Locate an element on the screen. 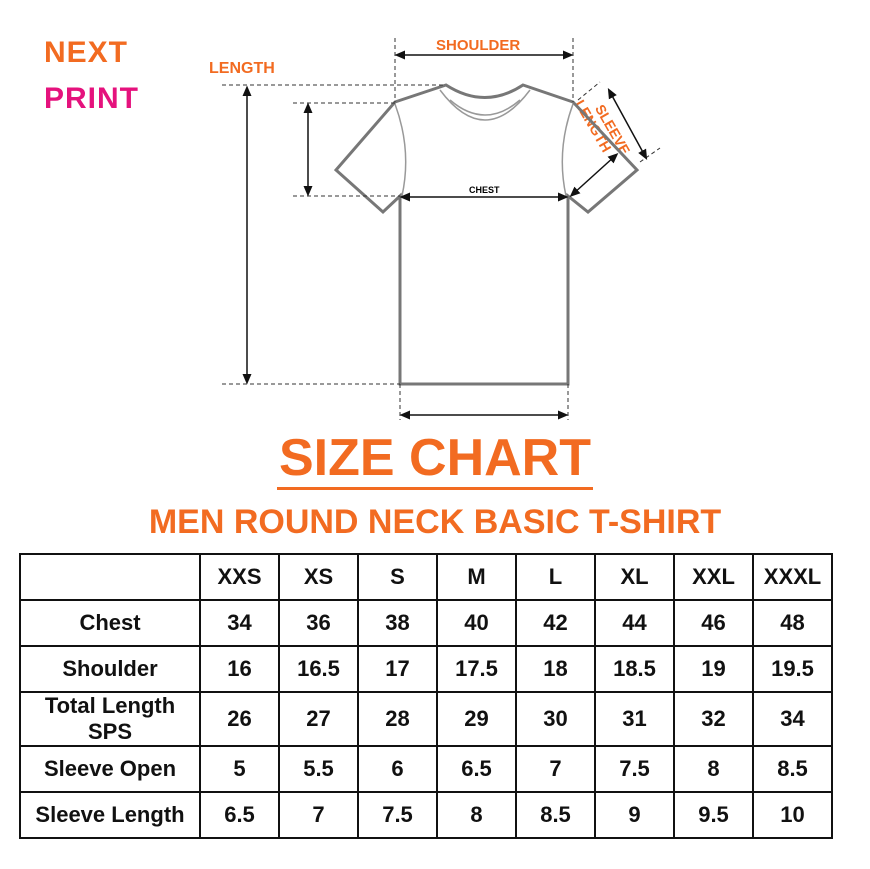 Image resolution: width=870 pixels, height=869 pixels. value-cell: 6 is located at coordinates (397, 769).